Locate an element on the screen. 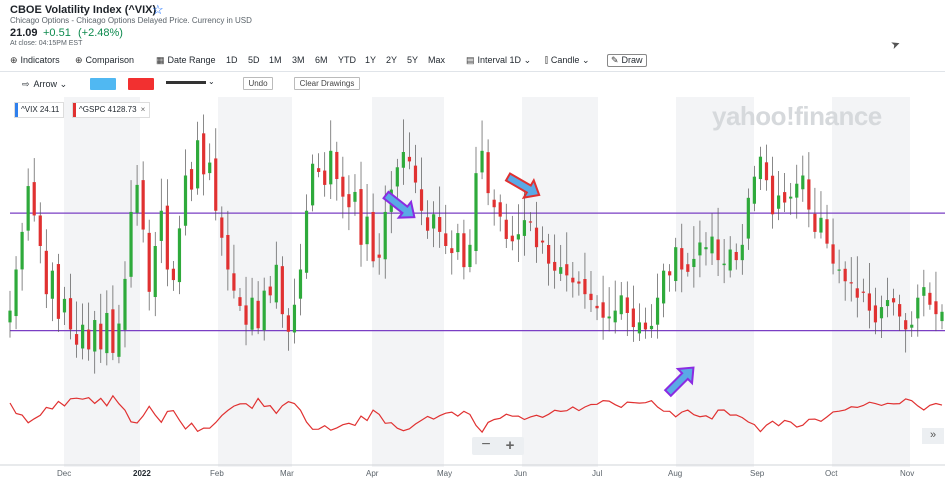 This screenshot has height=480, width=945. page-title: CBOE Volatility Index (^VIX) is located at coordinates (83, 10).